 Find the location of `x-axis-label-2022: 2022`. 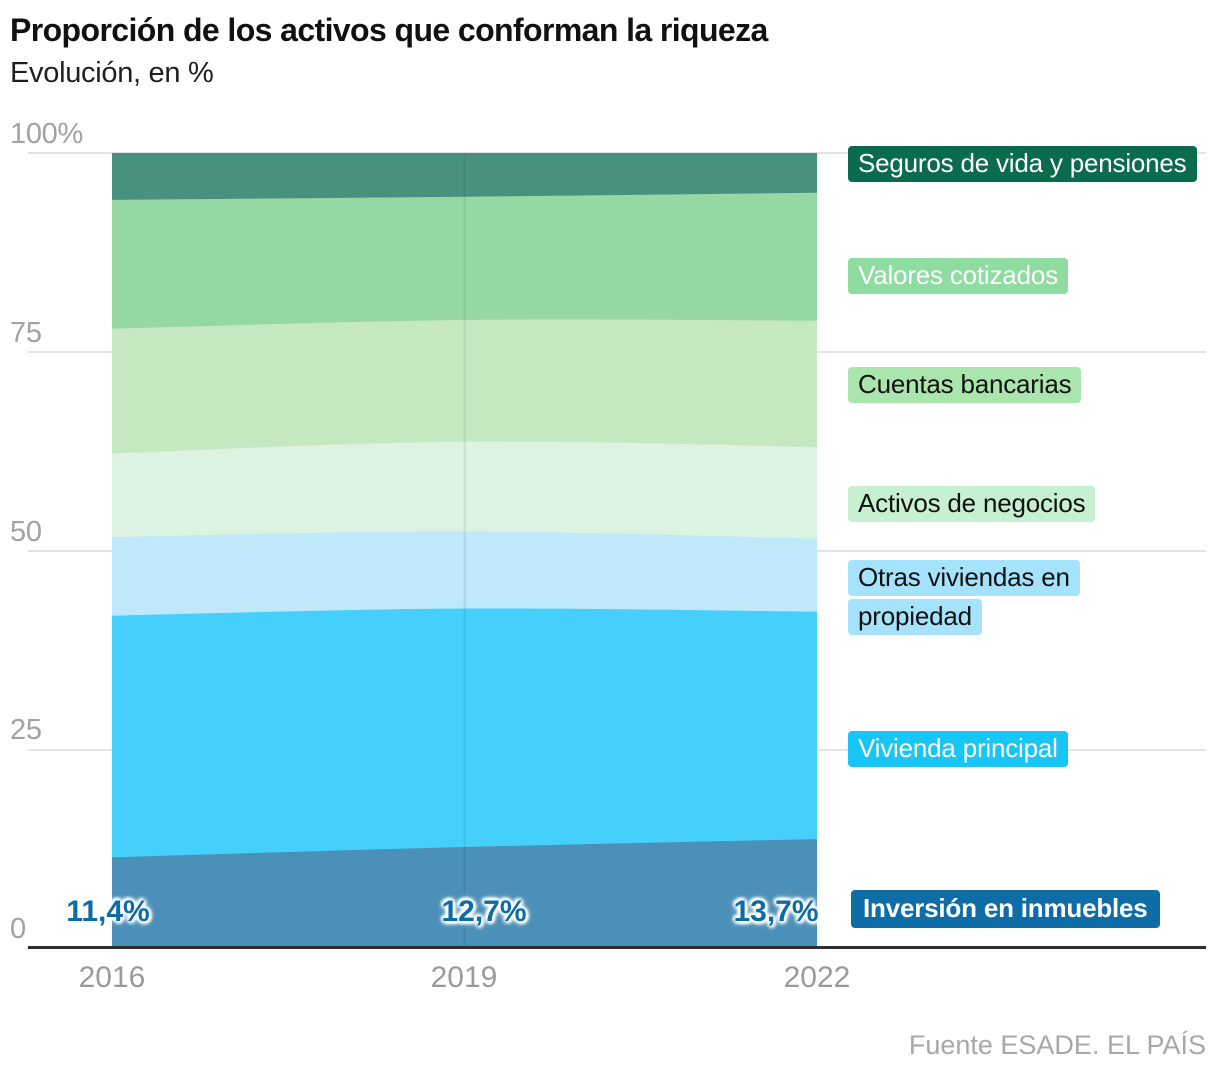

x-axis-label-2022: 2022 is located at coordinates (817, 977).